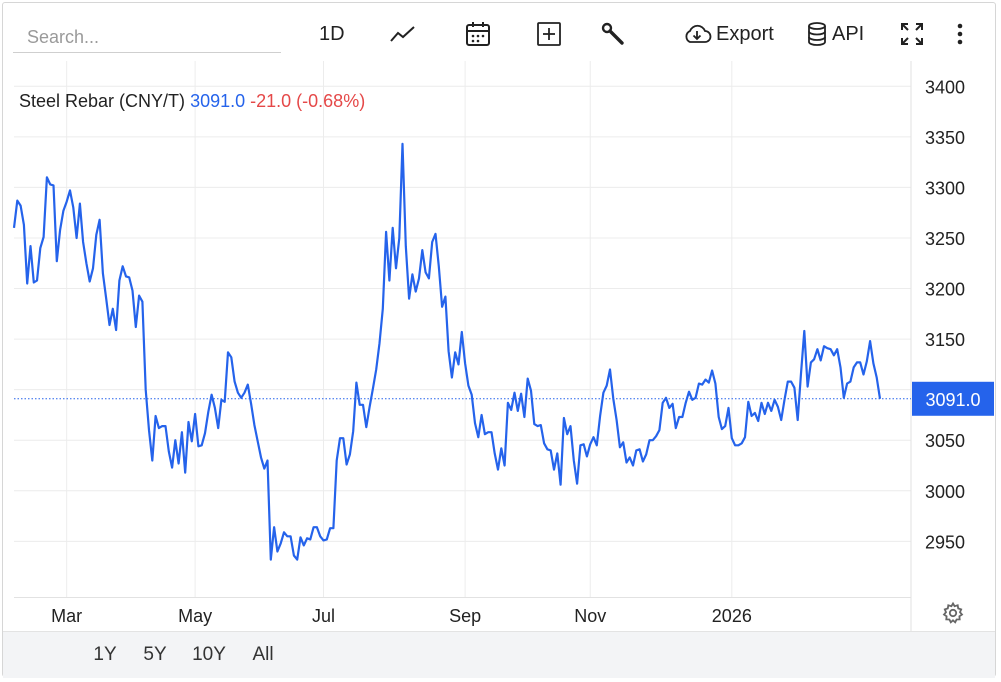  What do you see at coordinates (105, 654) in the screenshot?
I see `range-button-1y: 1Y` at bounding box center [105, 654].